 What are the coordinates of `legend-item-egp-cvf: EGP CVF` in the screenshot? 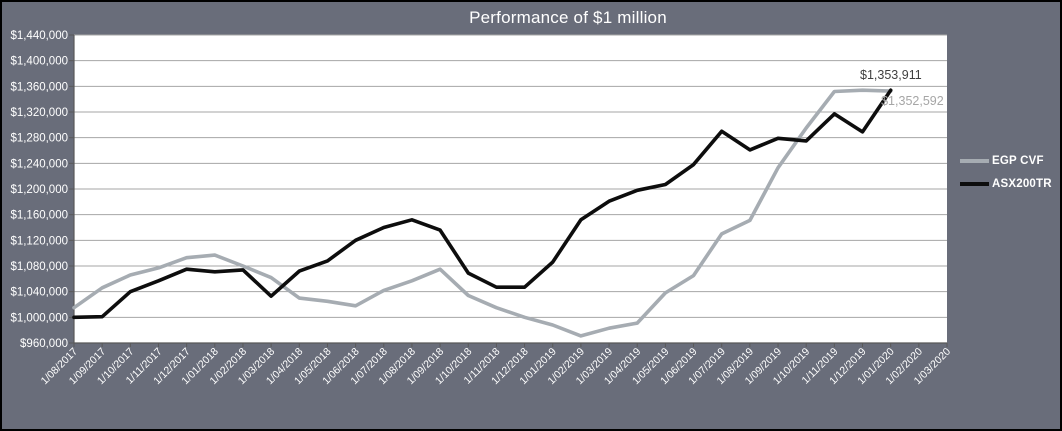 It's located at (1006, 161).